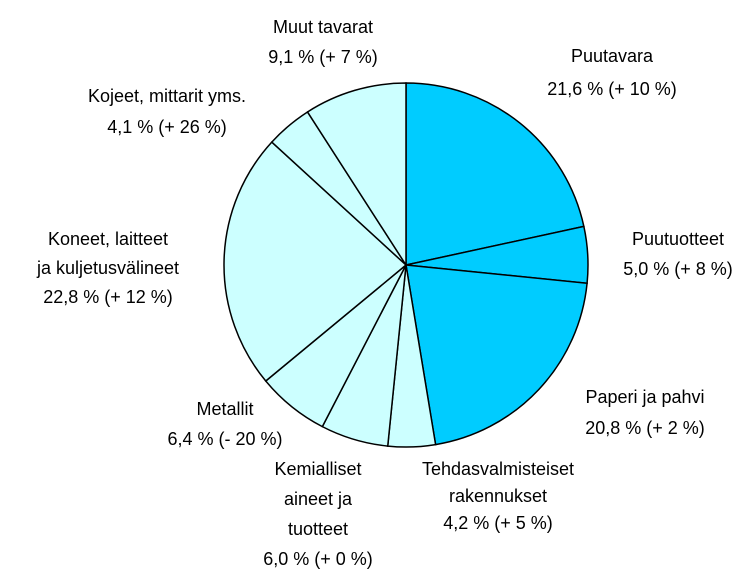 The width and height of the screenshot is (754, 574). Describe the element at coordinates (323, 27) in the screenshot. I see `slice-label: Muut tavarat` at that location.